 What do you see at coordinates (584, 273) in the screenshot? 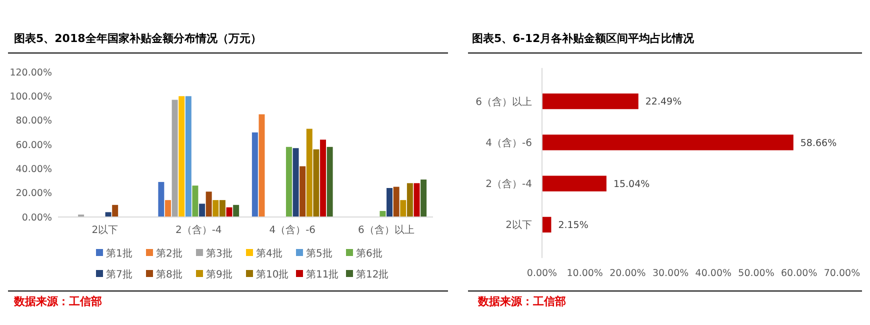
I see `x-tick-label: 10.00%` at bounding box center [584, 273].